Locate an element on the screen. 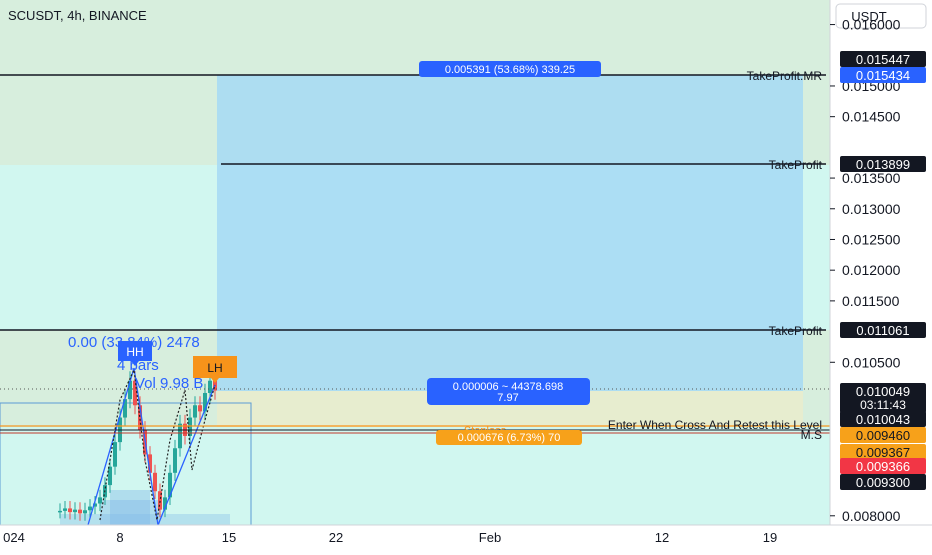  mid-measure-line1: 0.000006 ~ 44378.698 is located at coordinates (508, 387).